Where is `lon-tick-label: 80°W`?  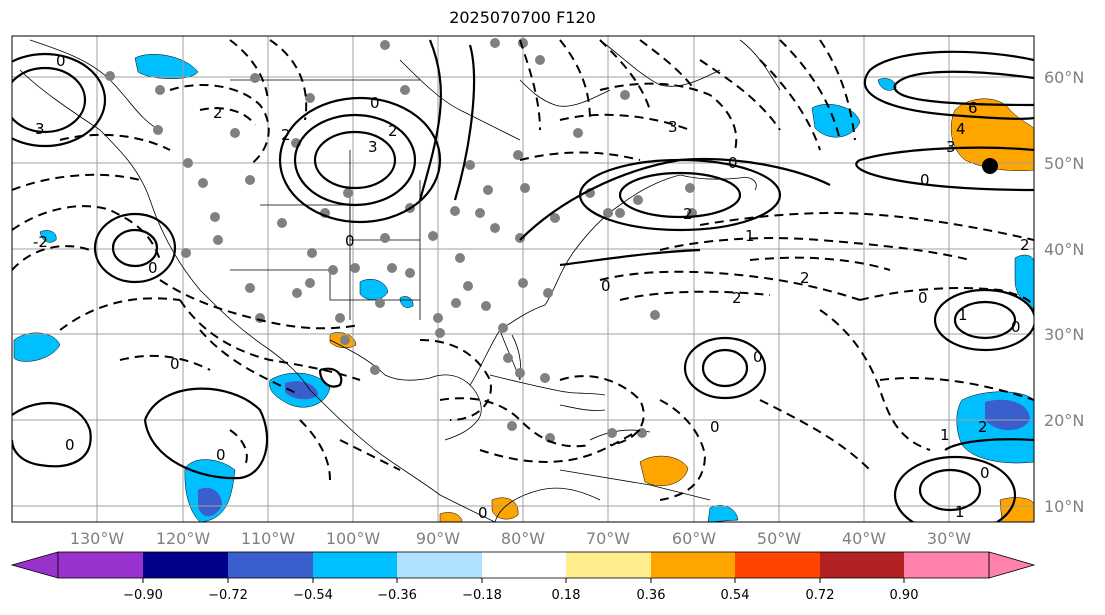 lon-tick-label: 80°W is located at coordinates (523, 538).